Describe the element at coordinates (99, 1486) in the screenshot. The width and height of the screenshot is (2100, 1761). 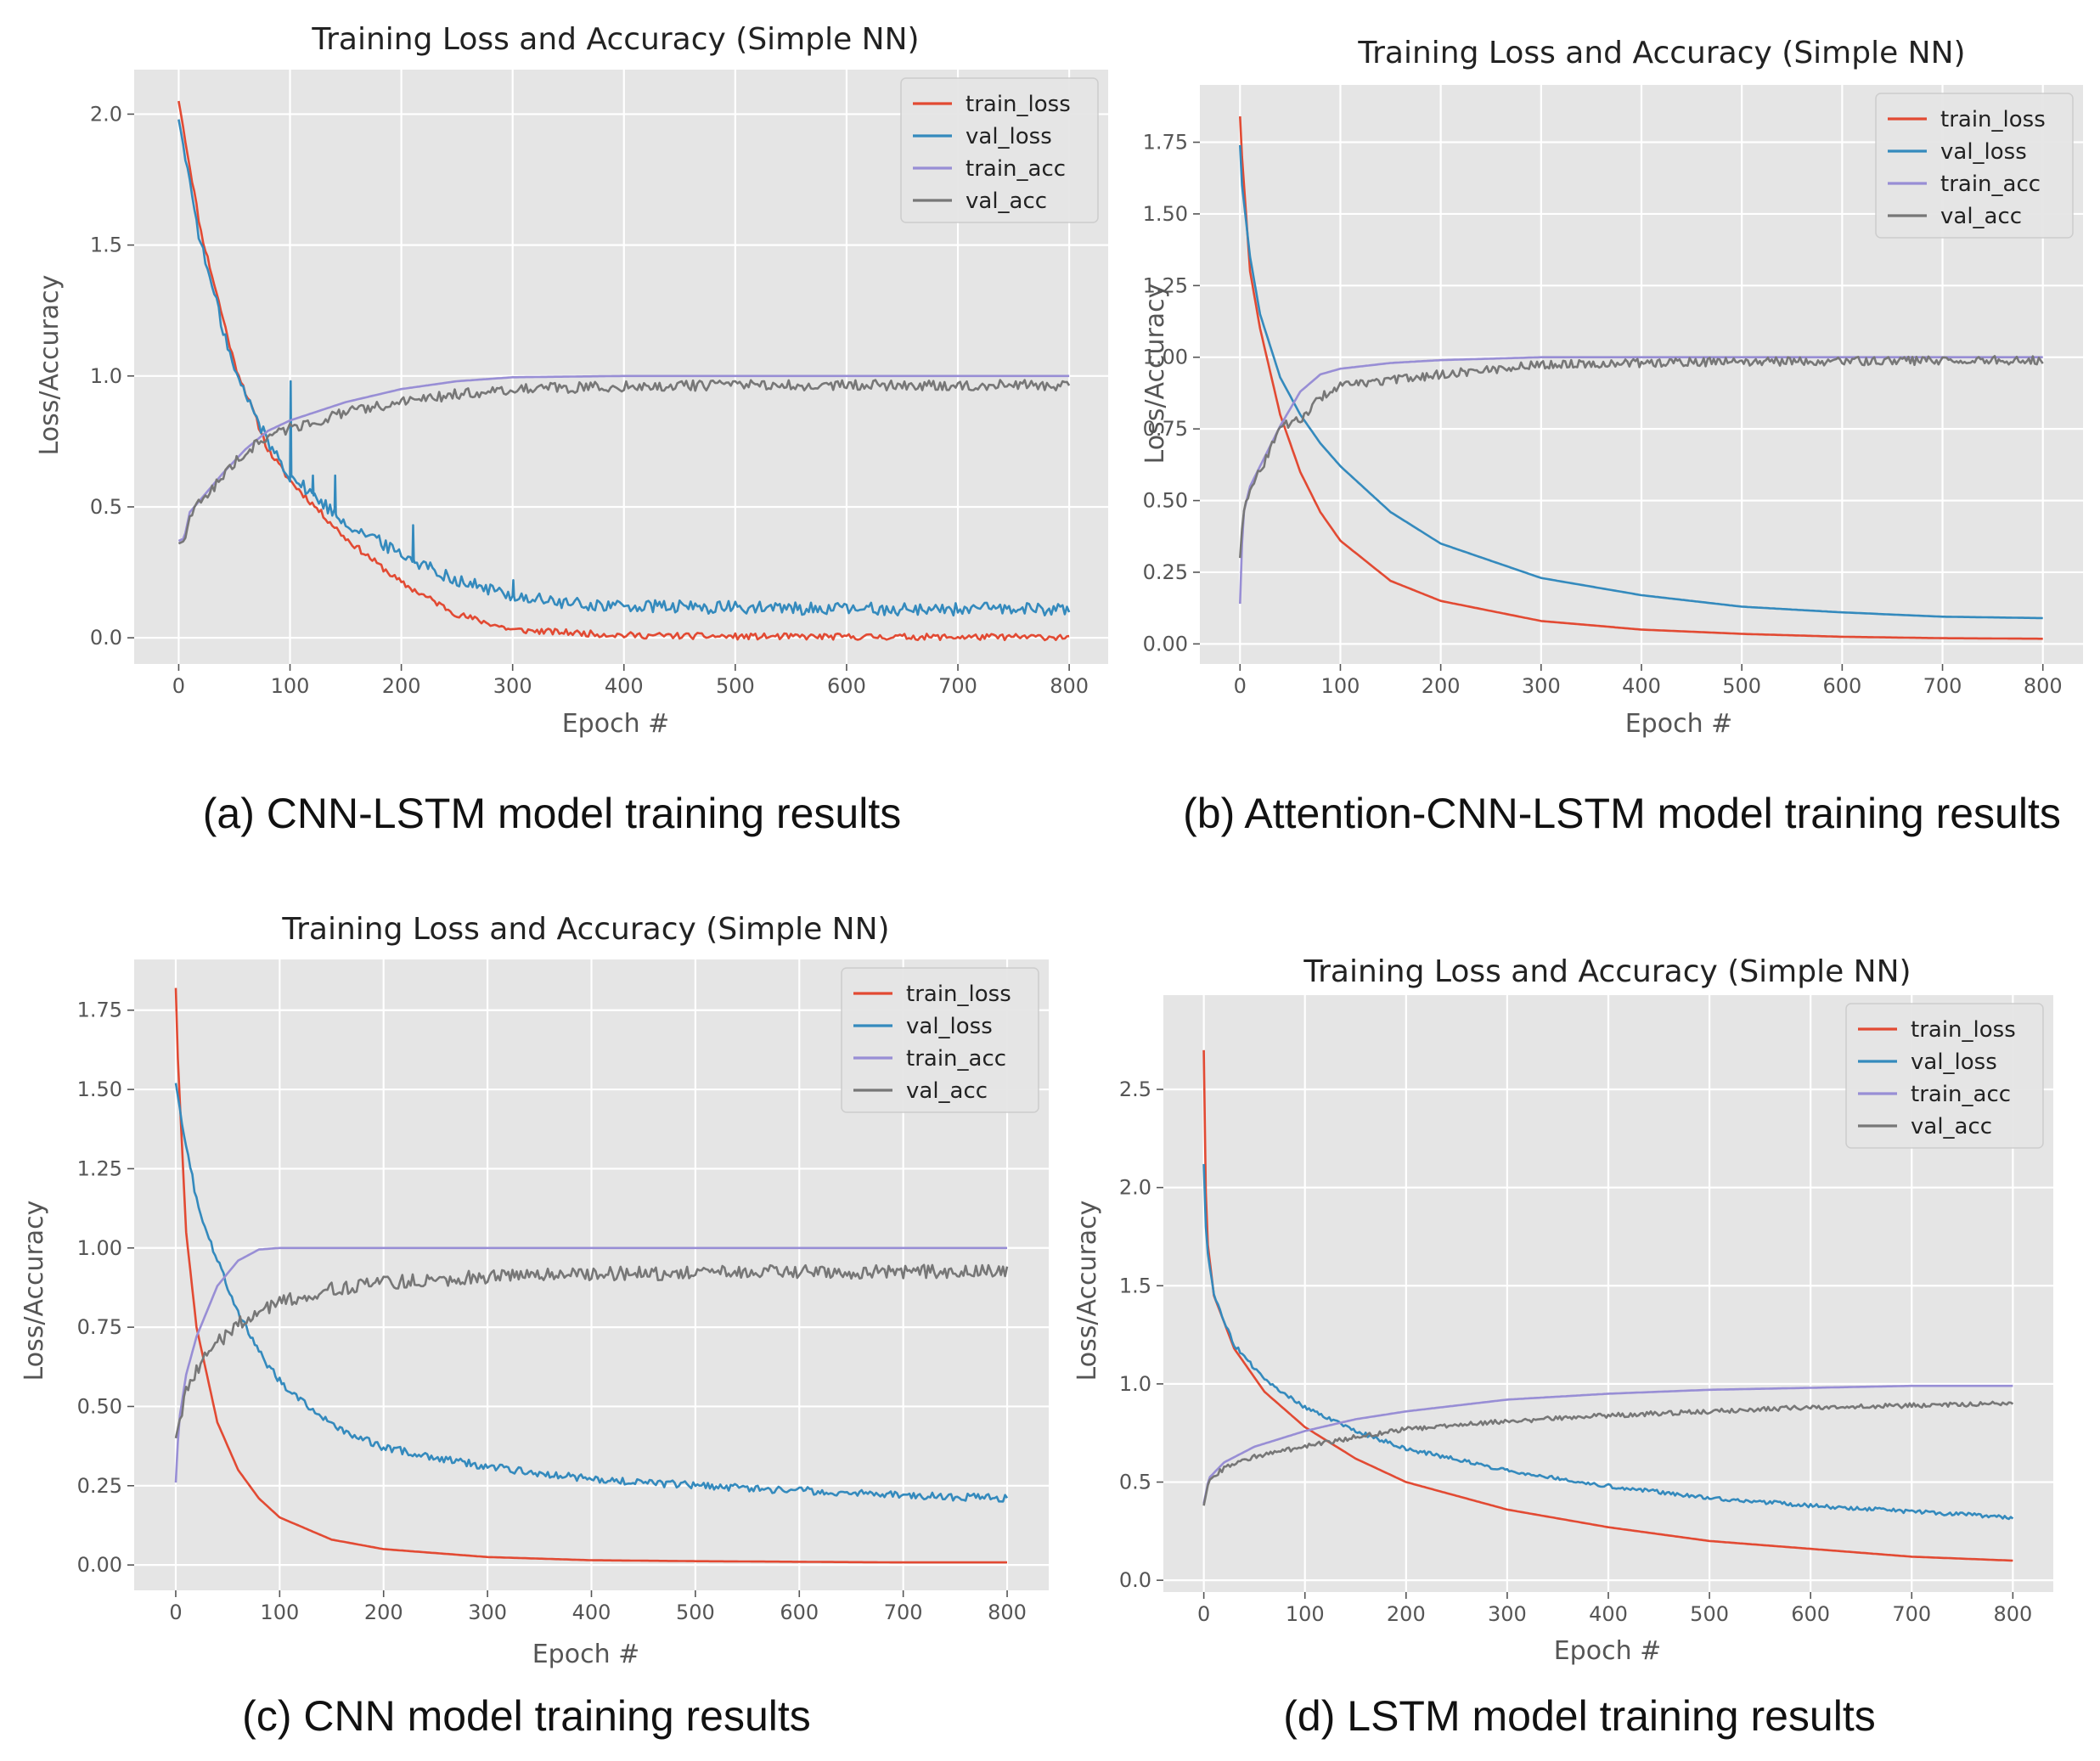
I see `y-tick-label: 0.25` at that location.